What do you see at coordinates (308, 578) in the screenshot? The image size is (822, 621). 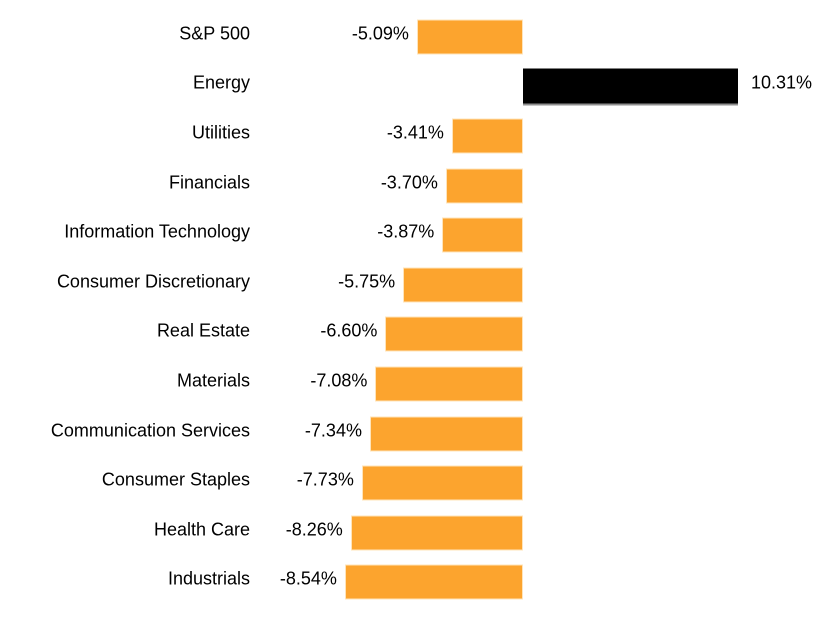 I see `value-label: -8.54%` at bounding box center [308, 578].